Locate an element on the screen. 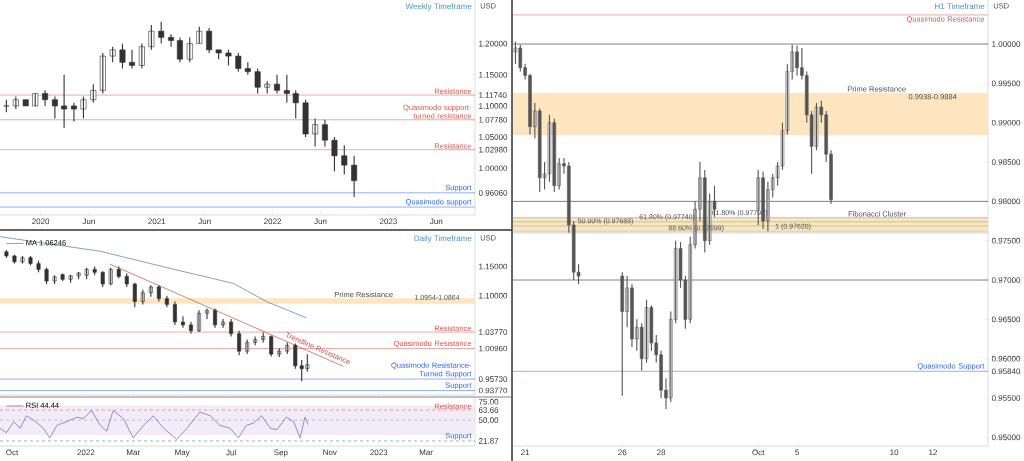  y-tick-label: 1.20000 is located at coordinates (493, 43).